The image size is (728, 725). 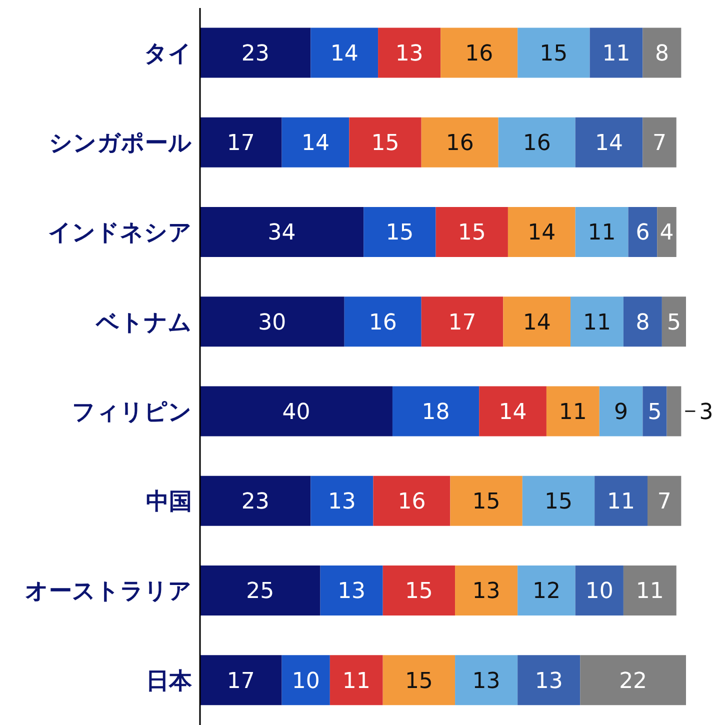 I want to click on data-label: 40, so click(x=296, y=412).